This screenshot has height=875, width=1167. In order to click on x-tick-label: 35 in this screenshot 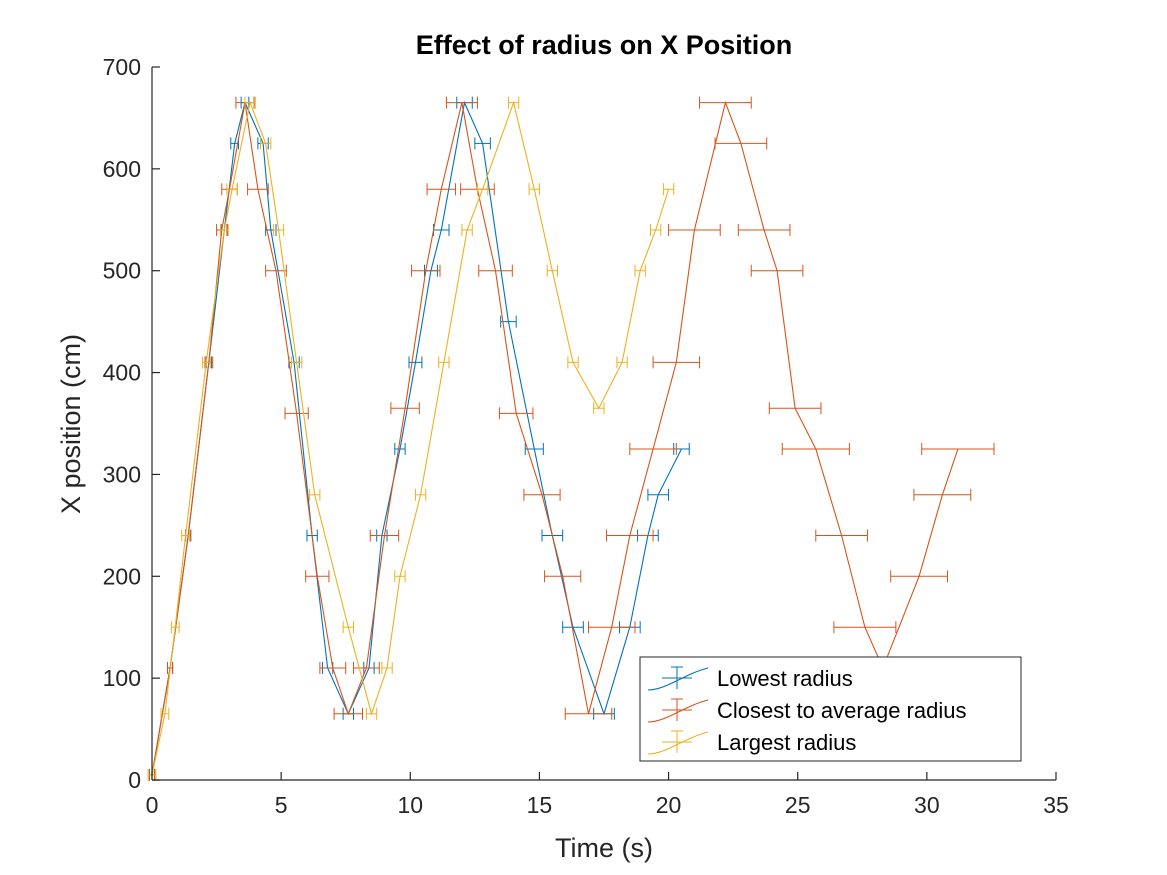, I will do `click(1056, 805)`.